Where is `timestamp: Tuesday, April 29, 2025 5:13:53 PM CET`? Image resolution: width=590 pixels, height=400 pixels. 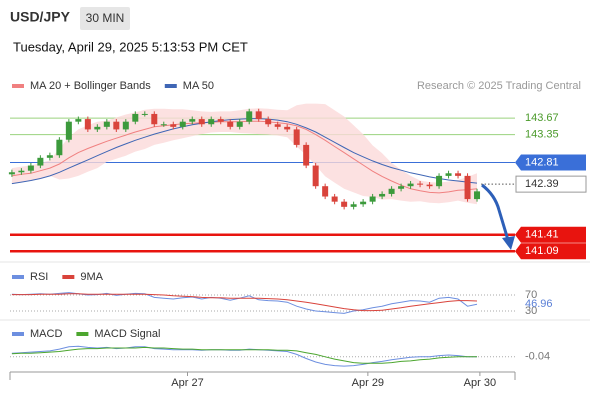
timestamp: Tuesday, April 29, 2025 5:13:53 PM CET is located at coordinates (130, 46).